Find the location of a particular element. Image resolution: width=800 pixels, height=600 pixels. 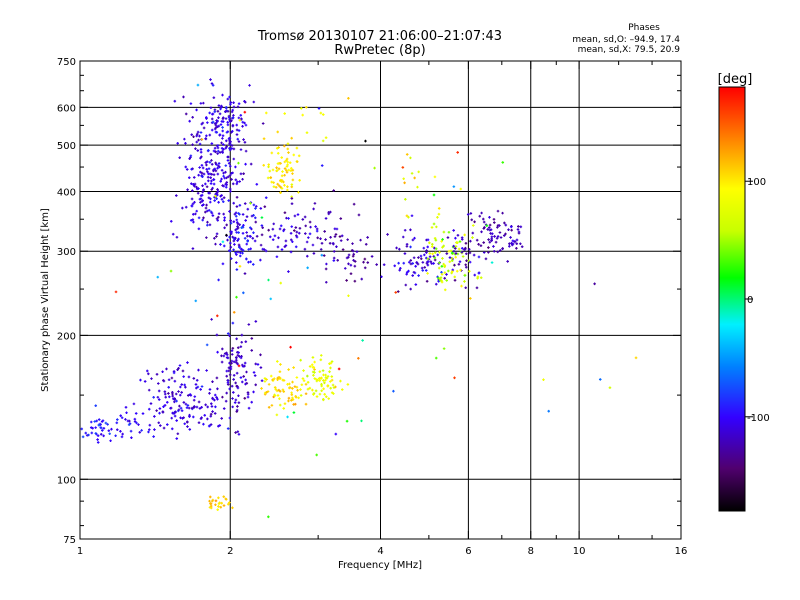

y-tick-label: 300 is located at coordinates (66, 252).